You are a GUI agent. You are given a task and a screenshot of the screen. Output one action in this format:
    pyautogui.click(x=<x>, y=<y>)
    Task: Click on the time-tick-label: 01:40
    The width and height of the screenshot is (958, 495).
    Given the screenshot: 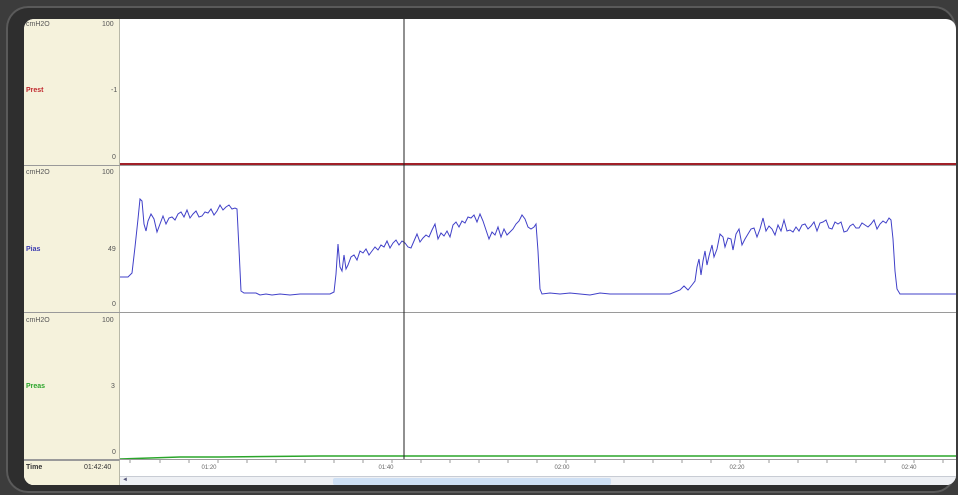 What is the action you would take?
    pyautogui.click(x=386, y=468)
    